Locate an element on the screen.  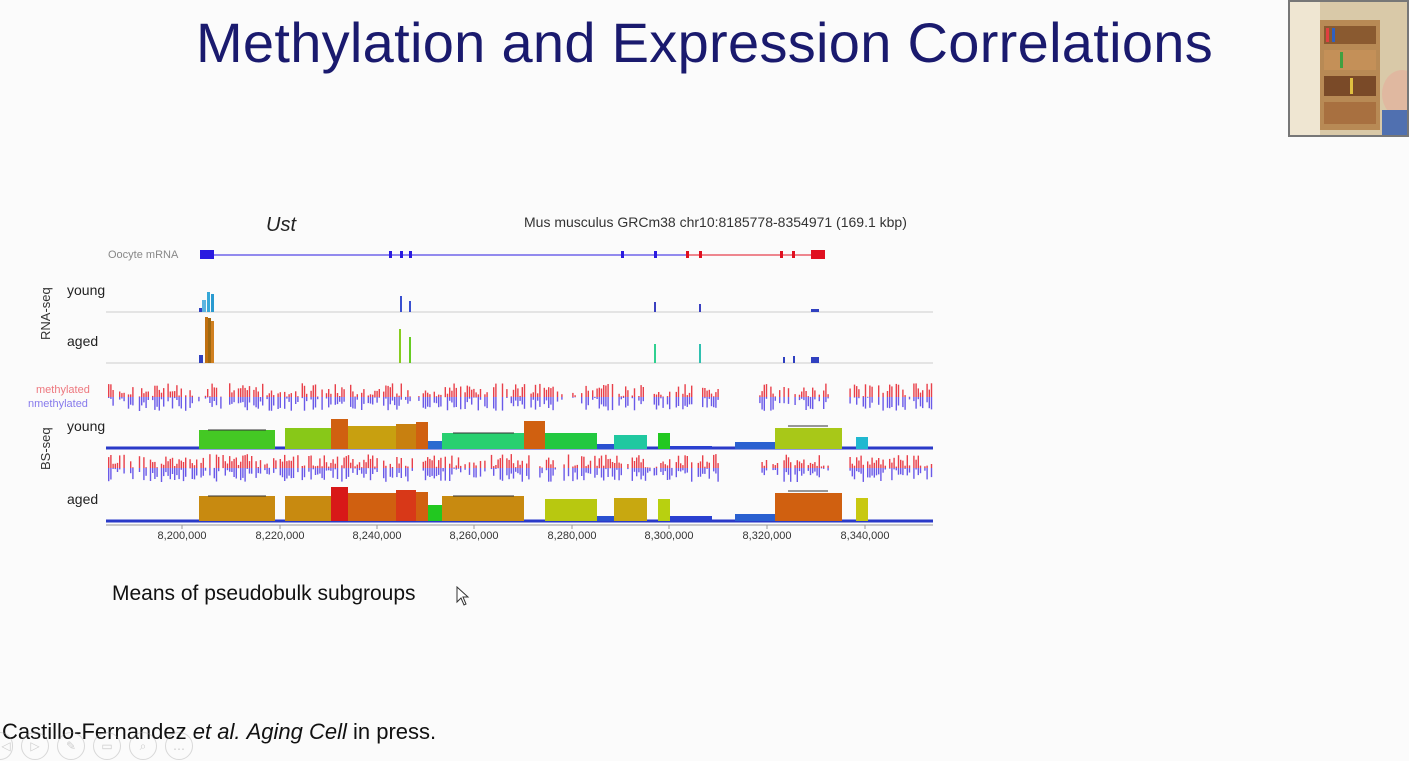
gene-name: Ust is located at coordinates (281, 225).